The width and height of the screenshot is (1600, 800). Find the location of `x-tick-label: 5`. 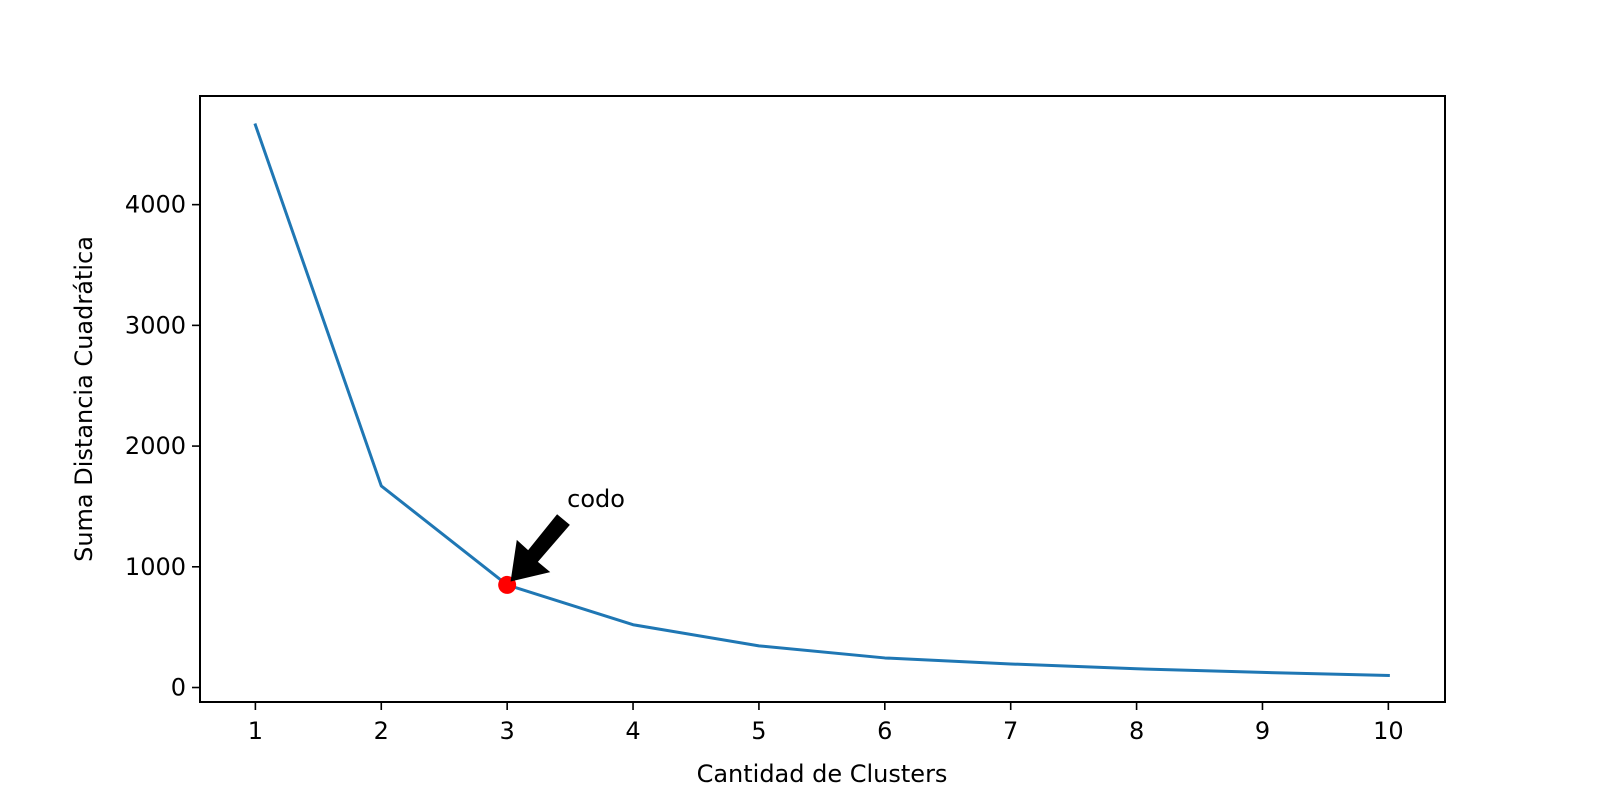

x-tick-label: 5 is located at coordinates (758, 731).